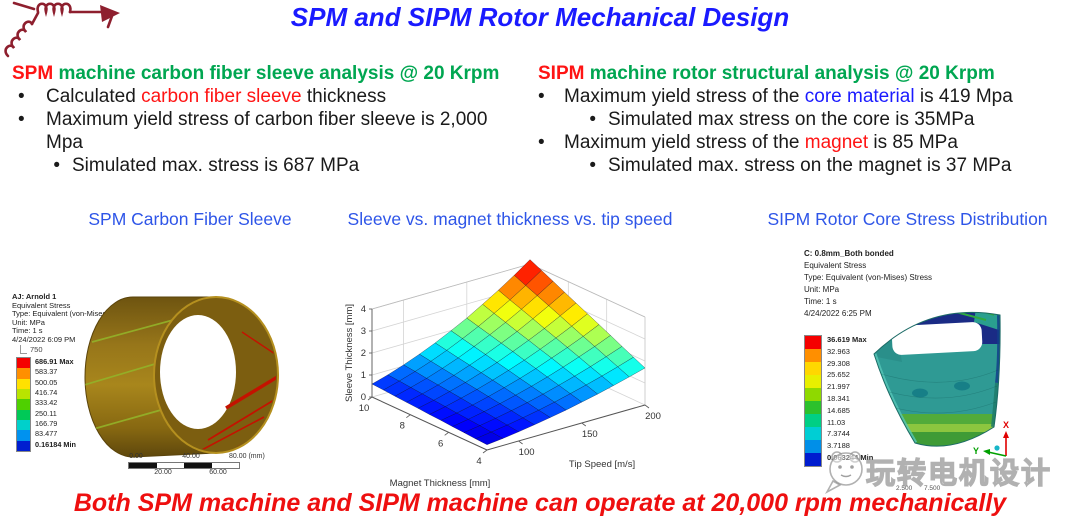 The height and width of the screenshot is (522, 1080). Describe the element at coordinates (136, 456) in the screenshot. I see `ruler-0: 0.00` at that location.